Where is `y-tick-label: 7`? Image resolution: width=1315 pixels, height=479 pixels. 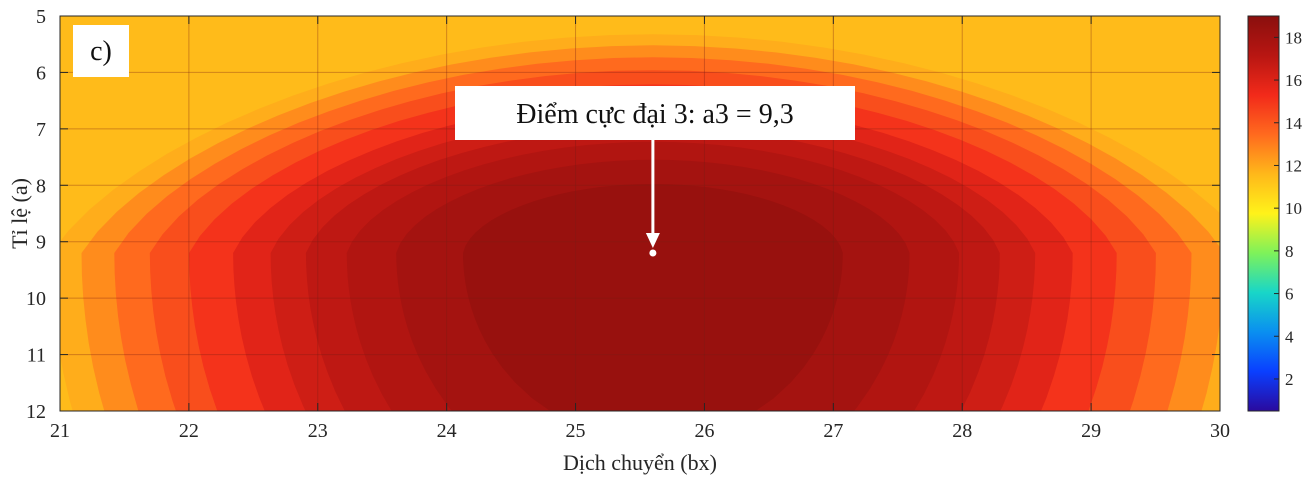
y-tick-label: 7 is located at coordinates (41, 130).